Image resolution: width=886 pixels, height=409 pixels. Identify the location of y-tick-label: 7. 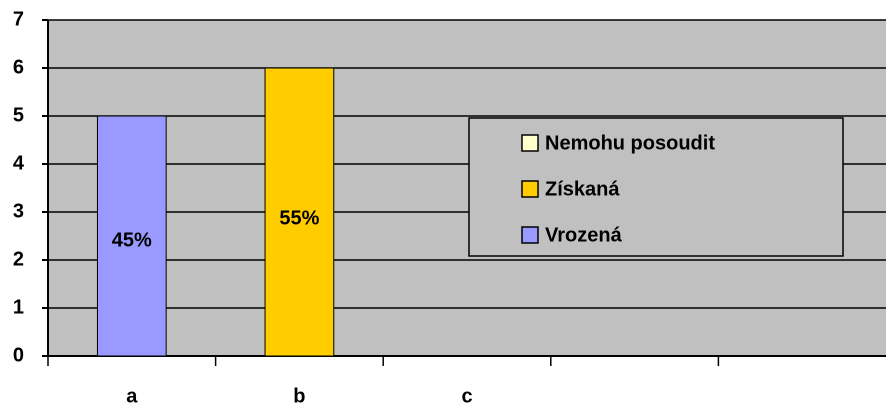
(18, 19).